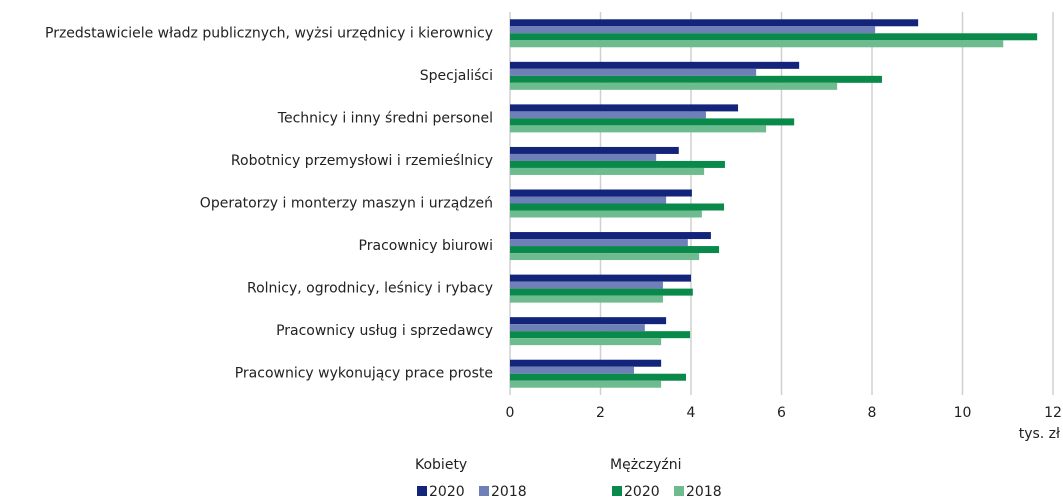  What do you see at coordinates (600, 413) in the screenshot?
I see `x-tick-label: 2` at bounding box center [600, 413].